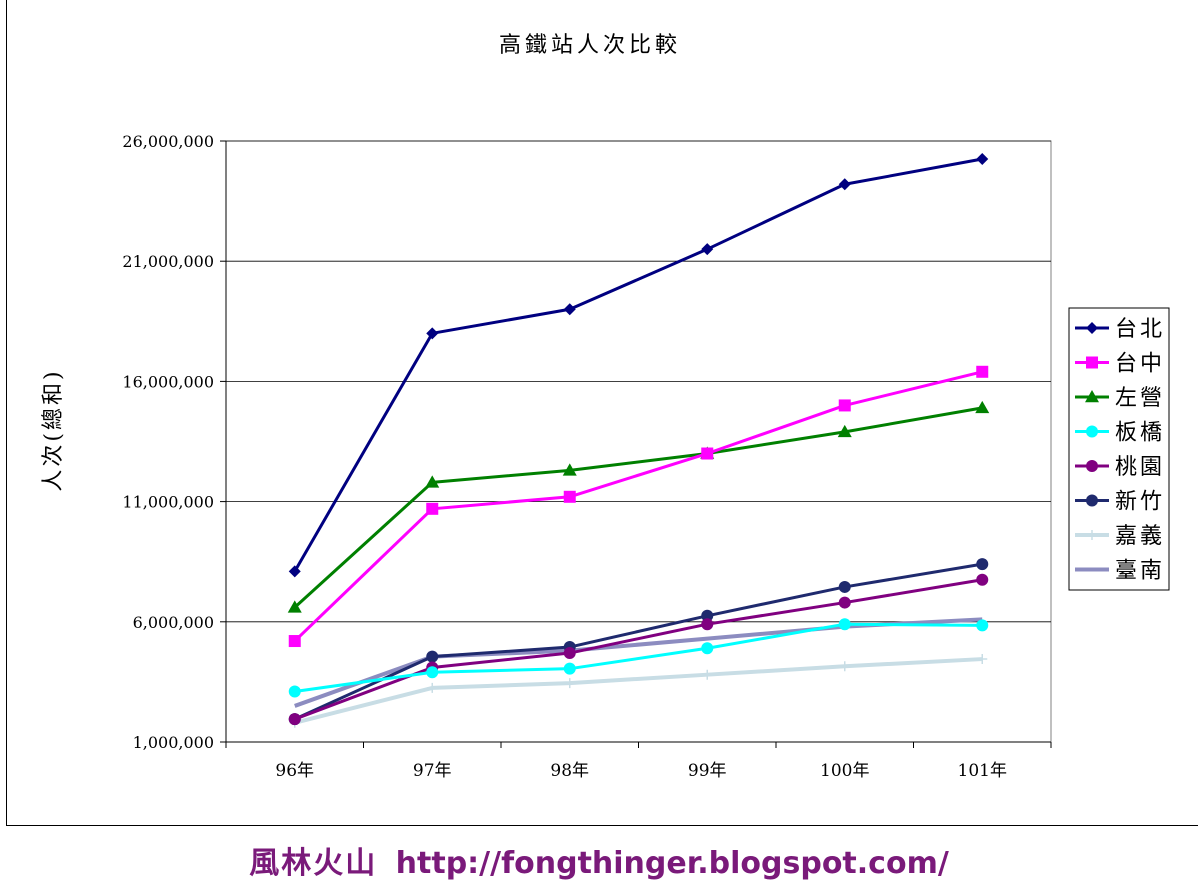 The image size is (1198, 885). I want to click on y-tick-label: 11,000,000, so click(168, 502).